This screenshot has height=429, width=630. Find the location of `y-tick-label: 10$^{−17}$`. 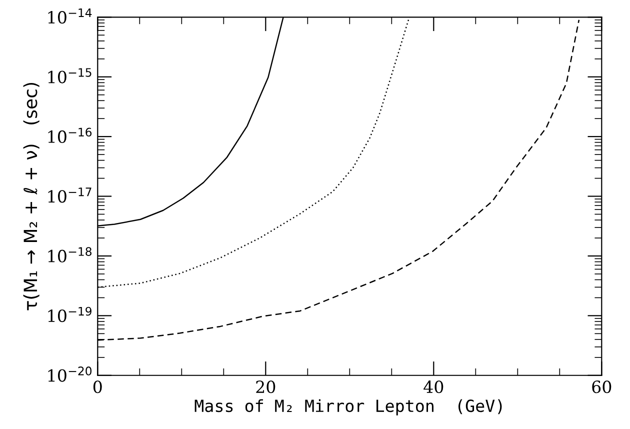

y-tick-label: 10$^{−17}$ is located at coordinates (70, 195).